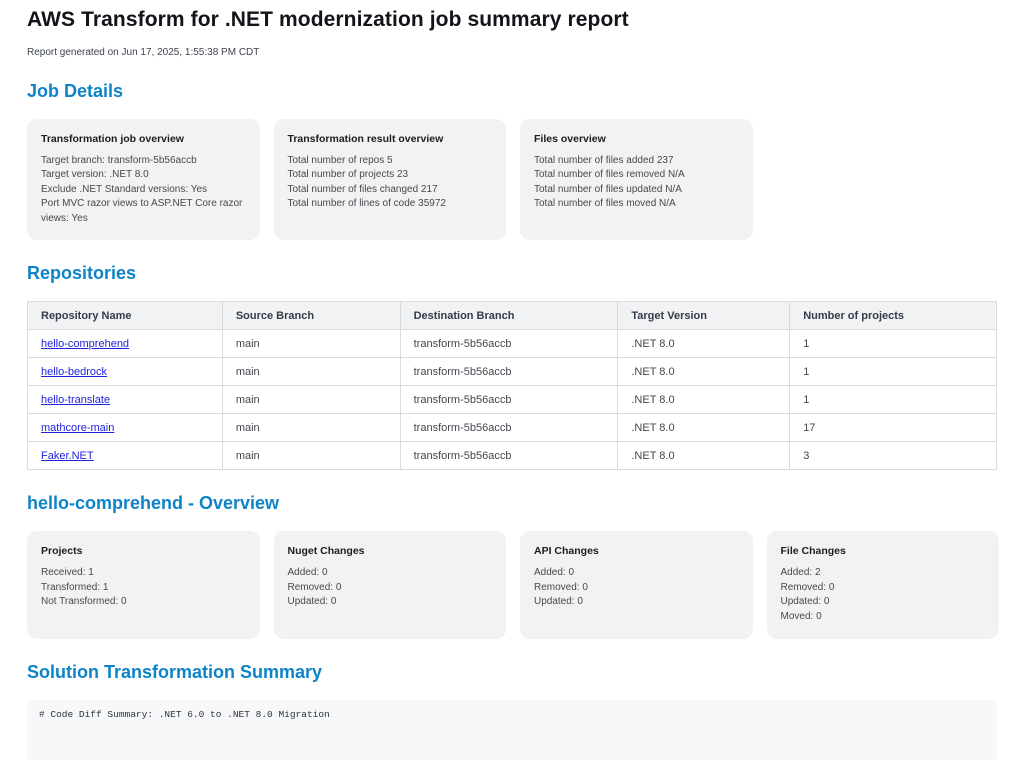 This screenshot has height=760, width=1024. Describe the element at coordinates (366, 204) in the screenshot. I see `card-line-lines-of-code: Total number of lines of code 35972` at that location.